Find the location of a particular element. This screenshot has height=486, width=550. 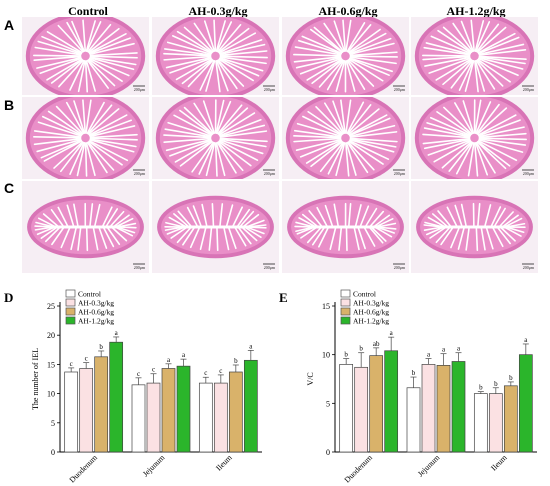

column-header-control: Control is located at coordinates (88, 11).